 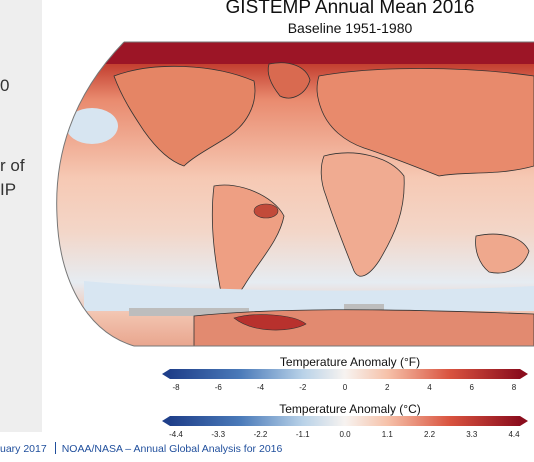 What do you see at coordinates (12, 165) in the screenshot?
I see `slide-text-fragment: r of` at bounding box center [12, 165].